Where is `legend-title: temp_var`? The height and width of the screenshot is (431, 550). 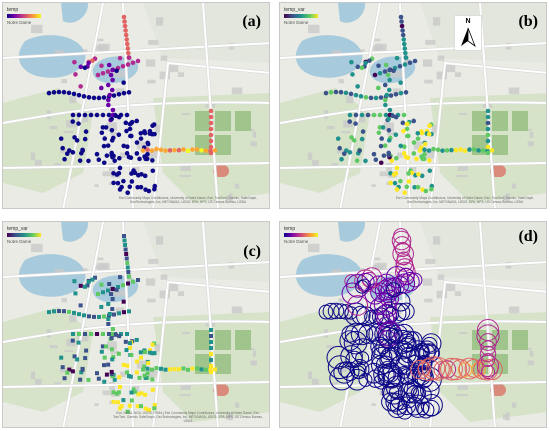 legend-title: temp_var is located at coordinates (294, 10).